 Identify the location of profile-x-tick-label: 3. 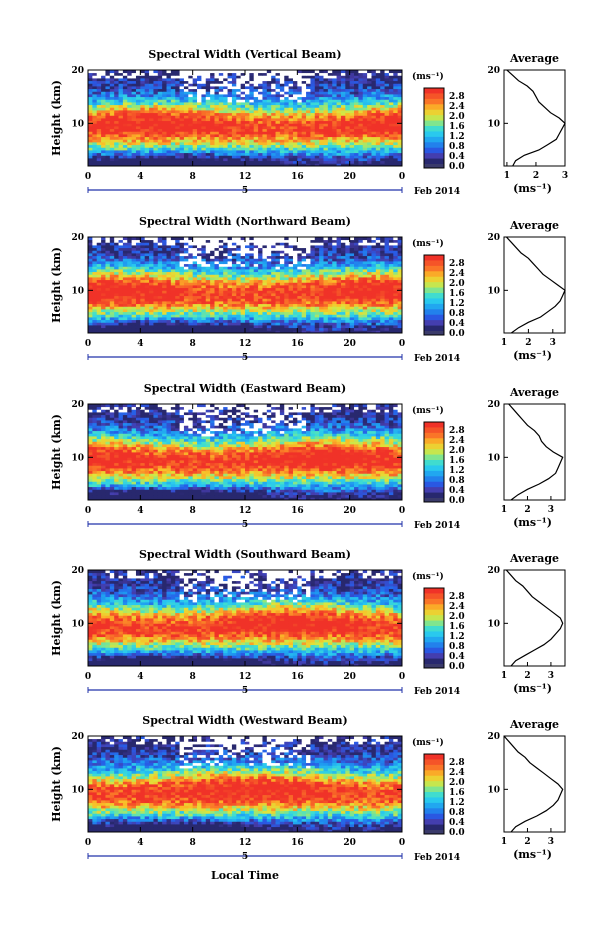
(565, 176).